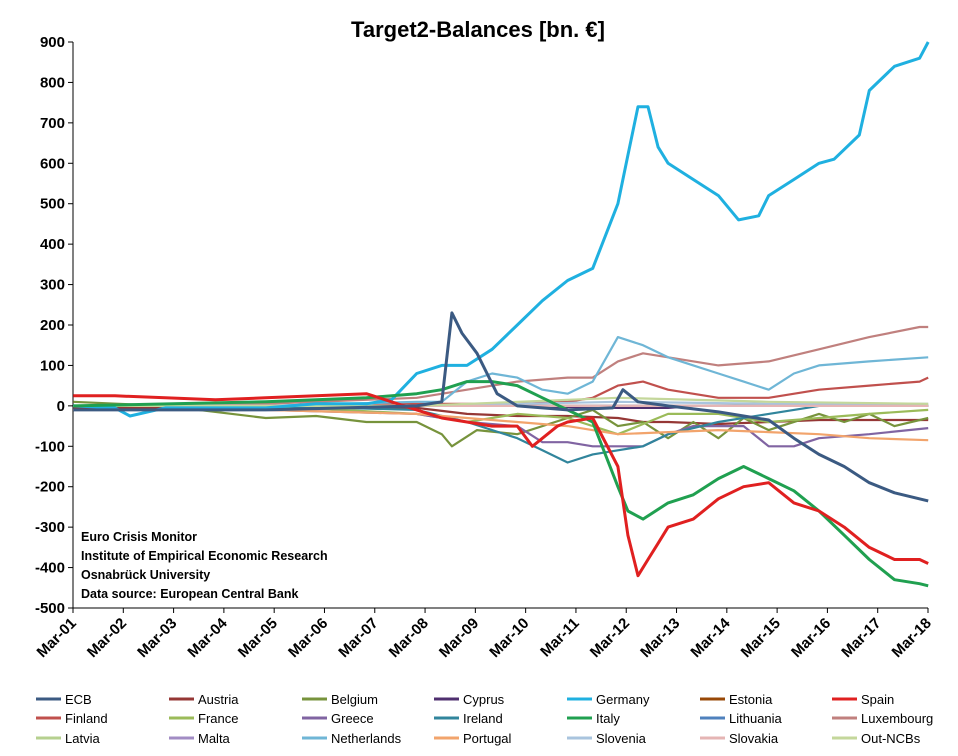  Describe the element at coordinates (756, 718) in the screenshot. I see `legend-label: Lithuania` at that location.